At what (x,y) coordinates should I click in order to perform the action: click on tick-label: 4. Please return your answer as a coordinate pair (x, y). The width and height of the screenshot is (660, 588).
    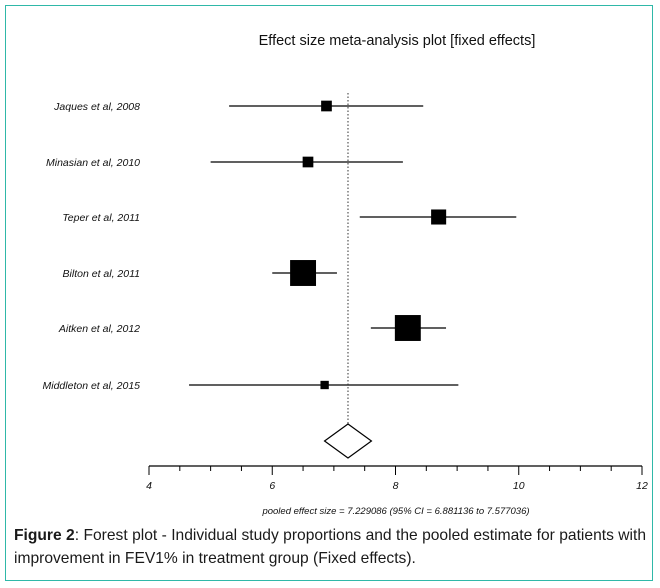
    Looking at the image, I should click on (149, 486).